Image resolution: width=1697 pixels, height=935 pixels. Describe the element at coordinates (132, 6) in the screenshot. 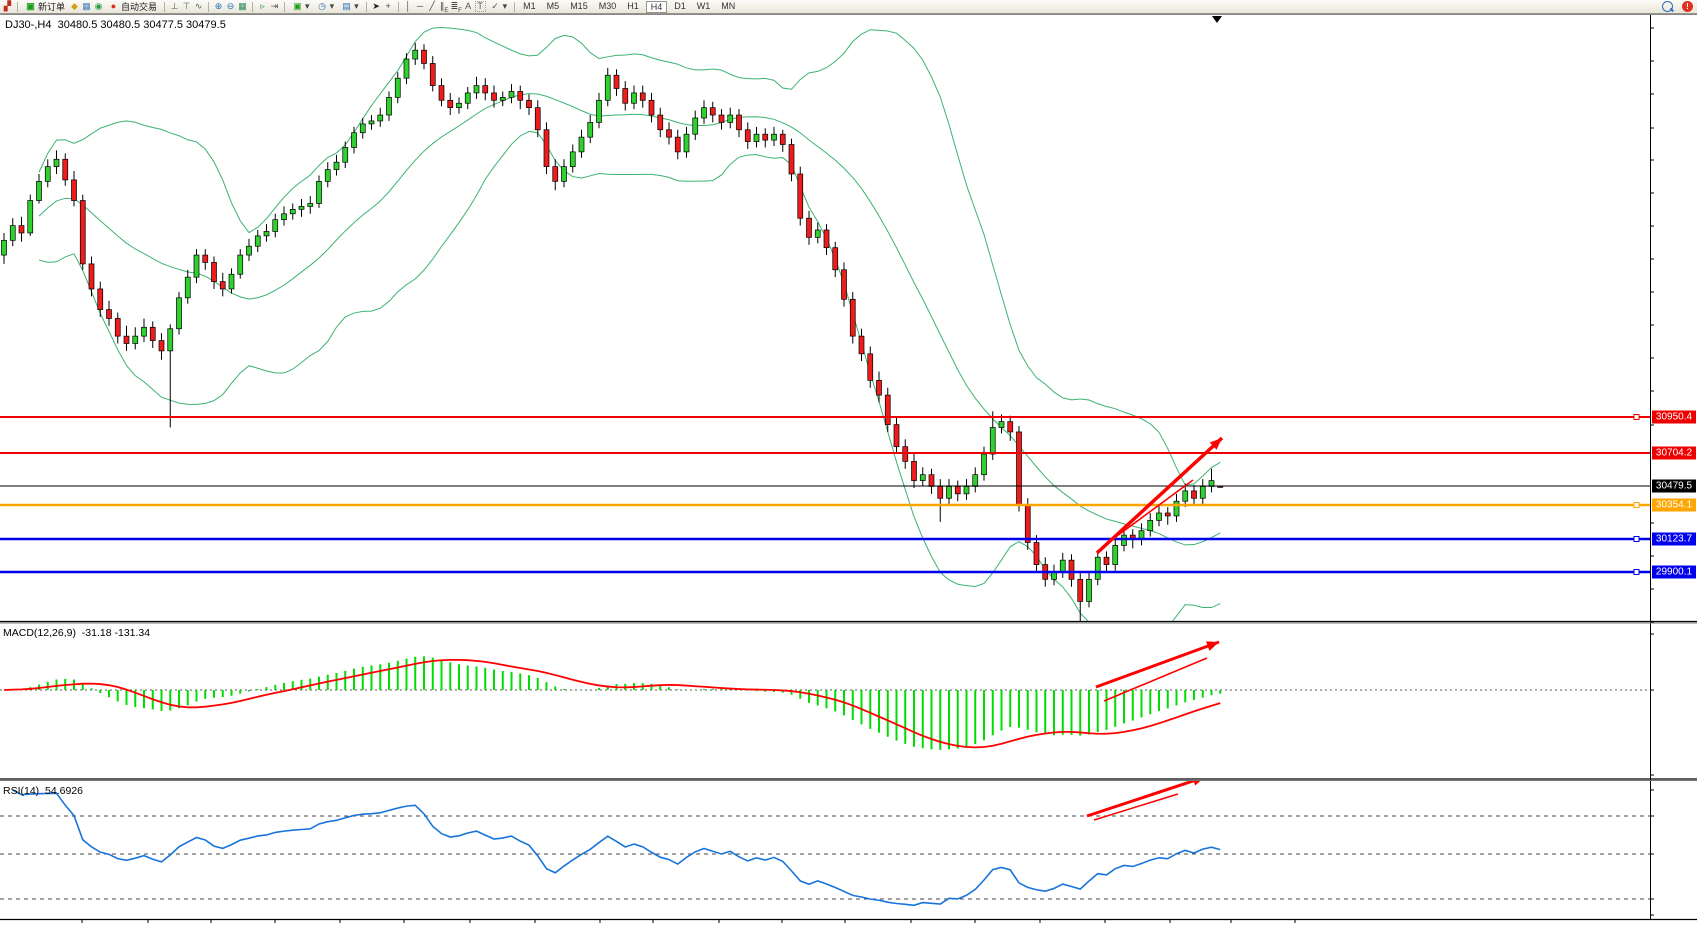

I see `autotrade-button: ● 自动交易` at that location.